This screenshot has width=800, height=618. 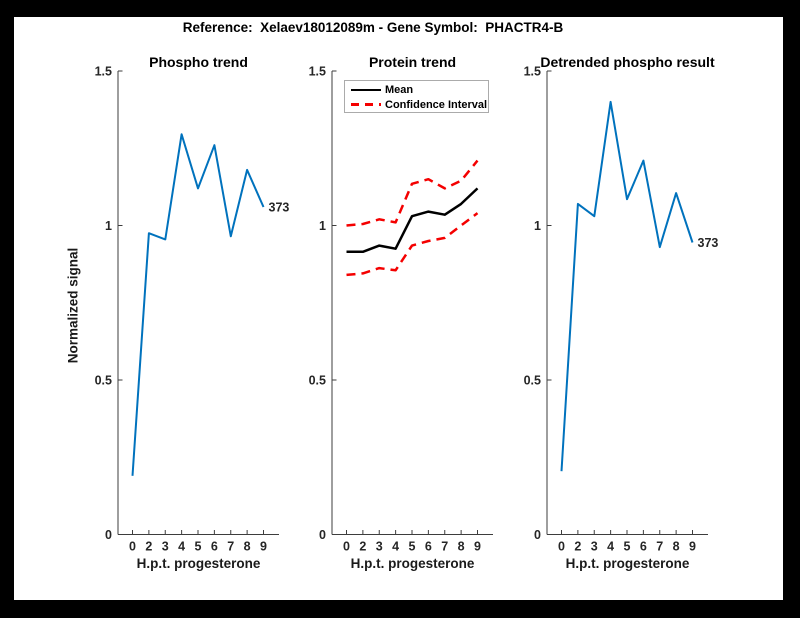 I want to click on legend: Mean Confidence Interval, so click(x=416, y=96).